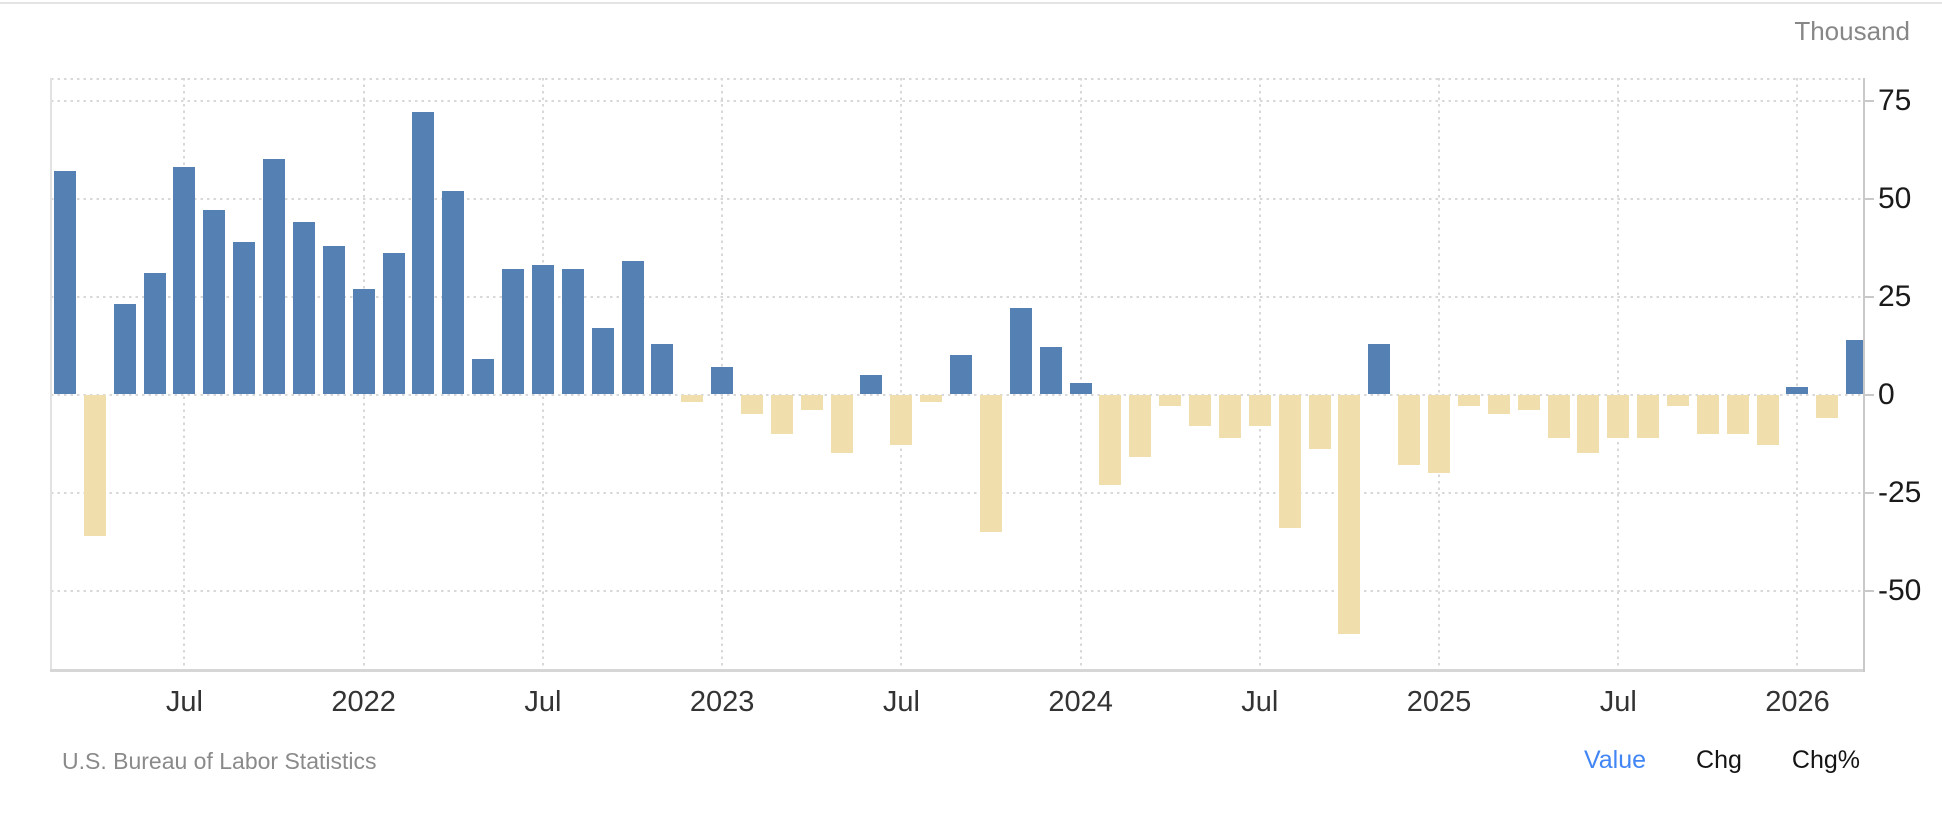 Image resolution: width=1942 pixels, height=832 pixels. What do you see at coordinates (1379, 369) in the screenshot?
I see `bar-nov-2024` at bounding box center [1379, 369].